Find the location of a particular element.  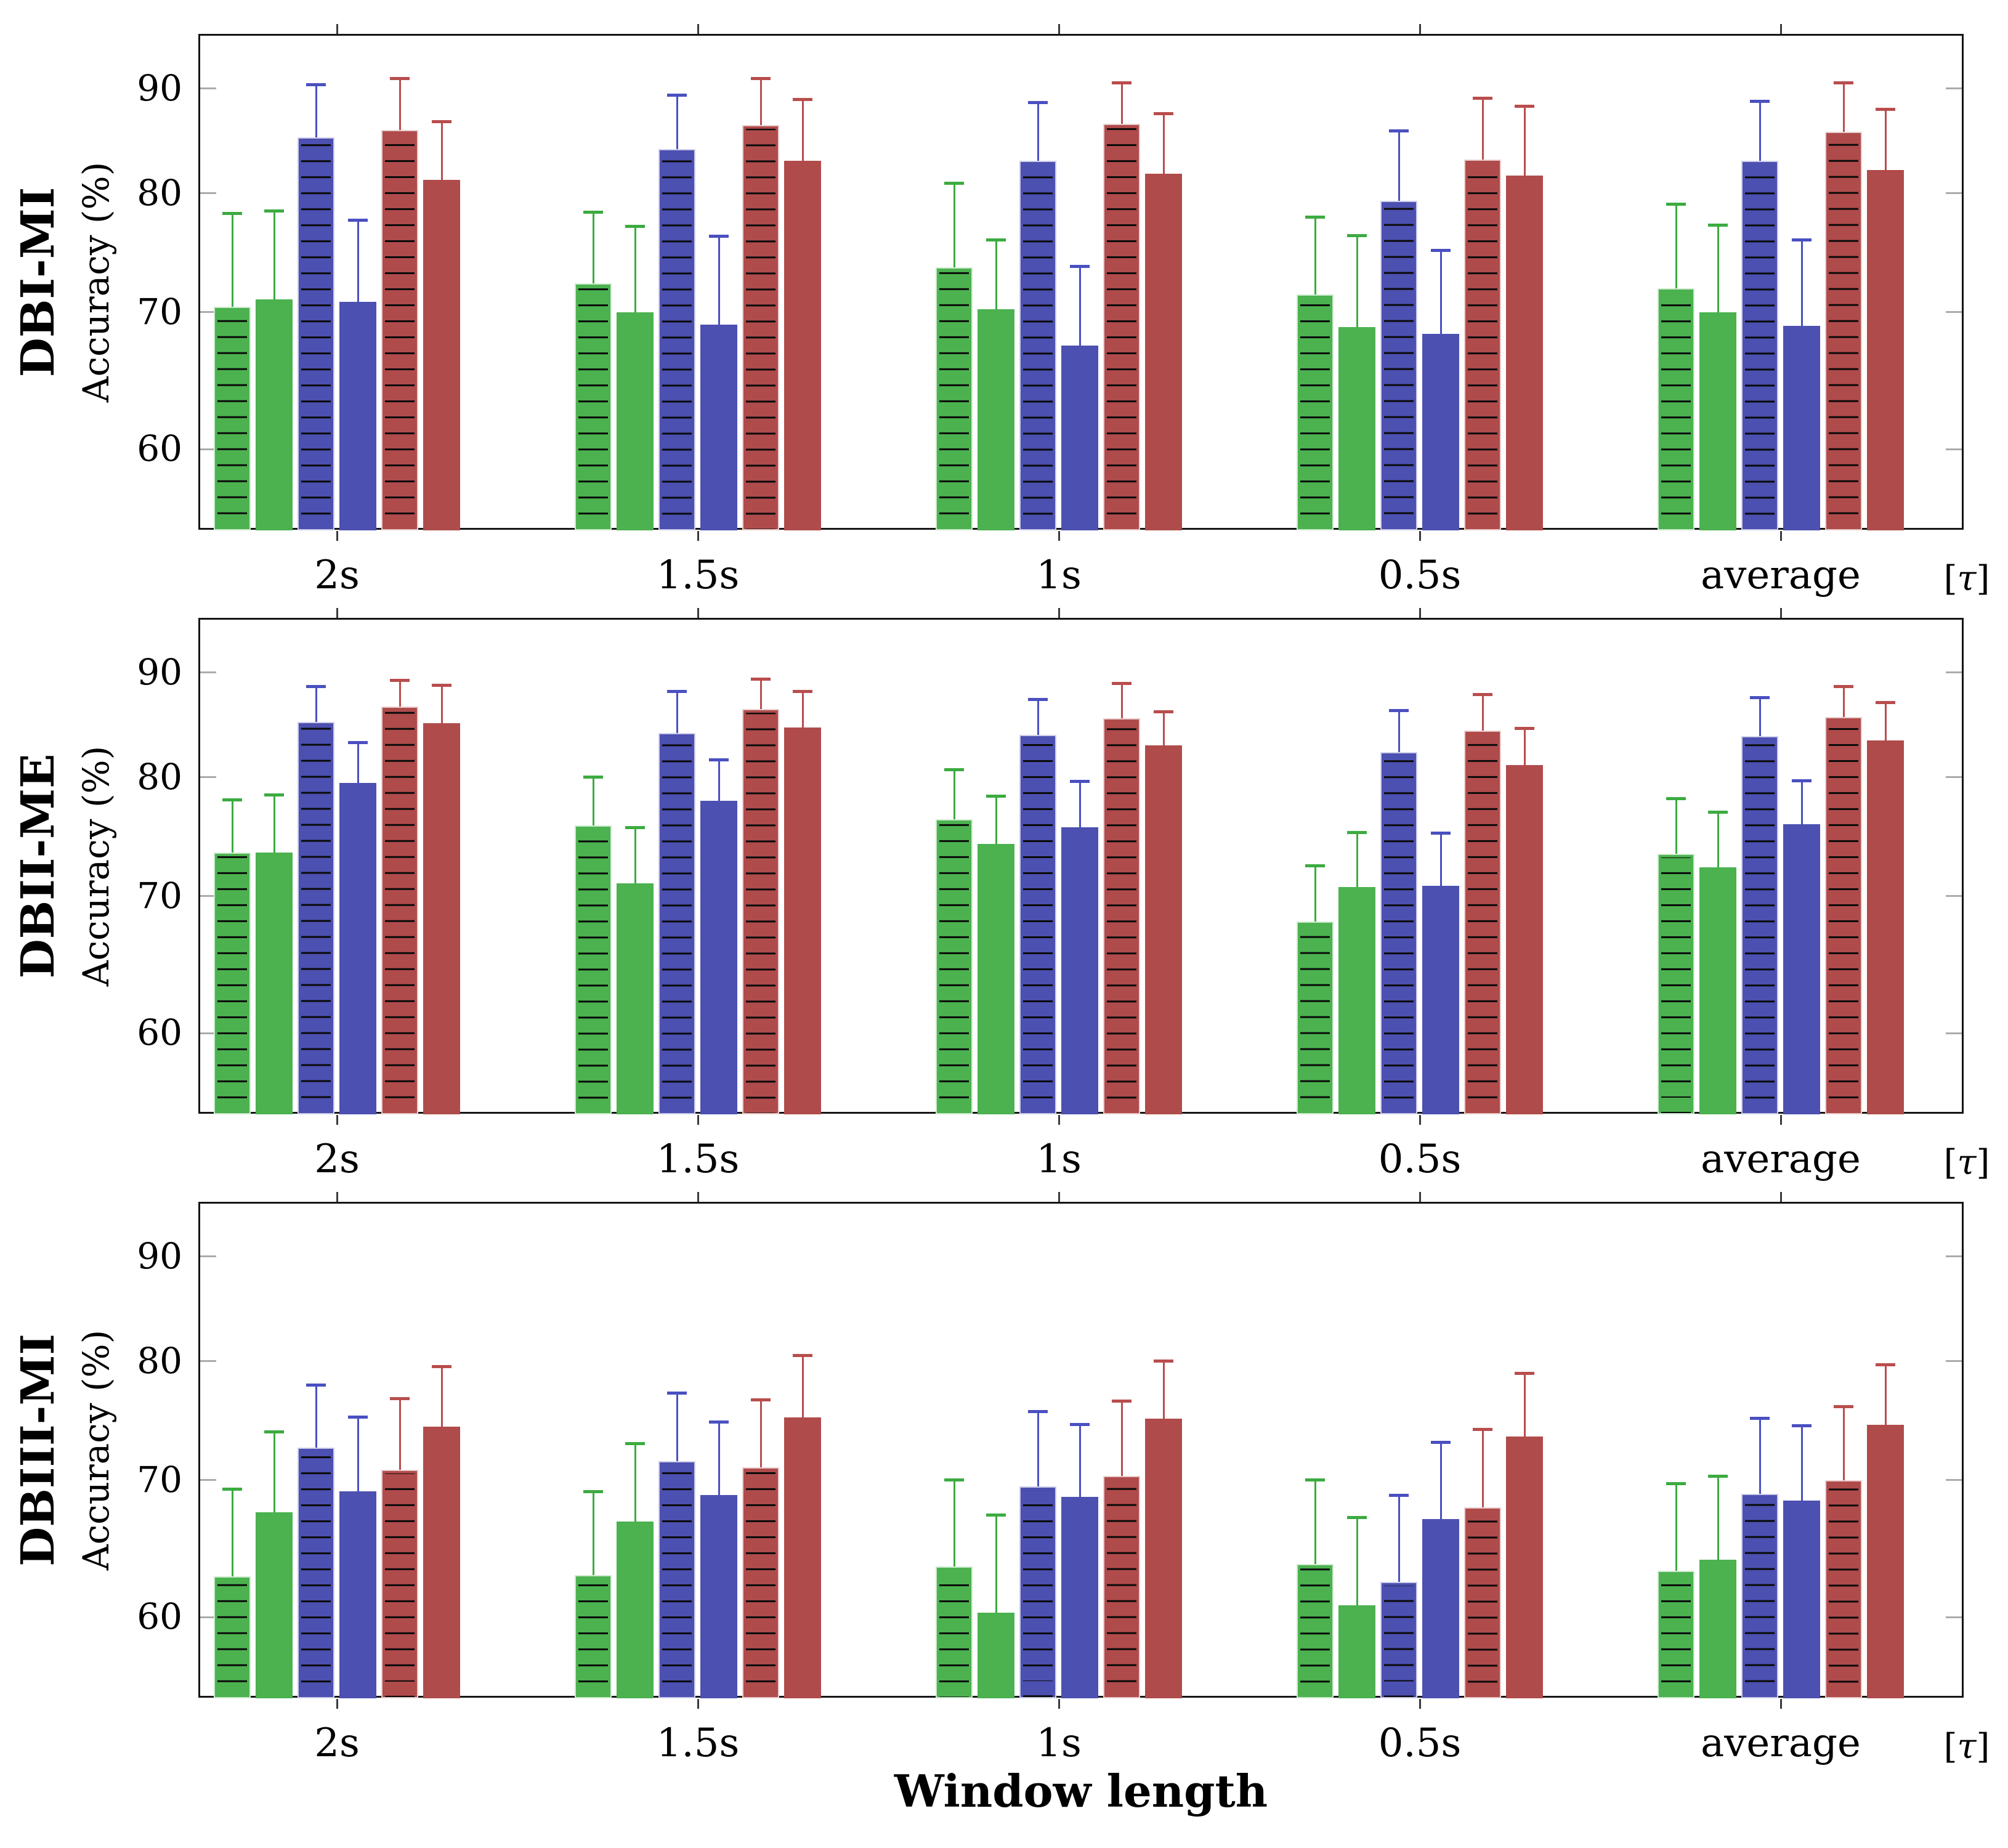

y-tick-label: 80 is located at coordinates (159, 192).